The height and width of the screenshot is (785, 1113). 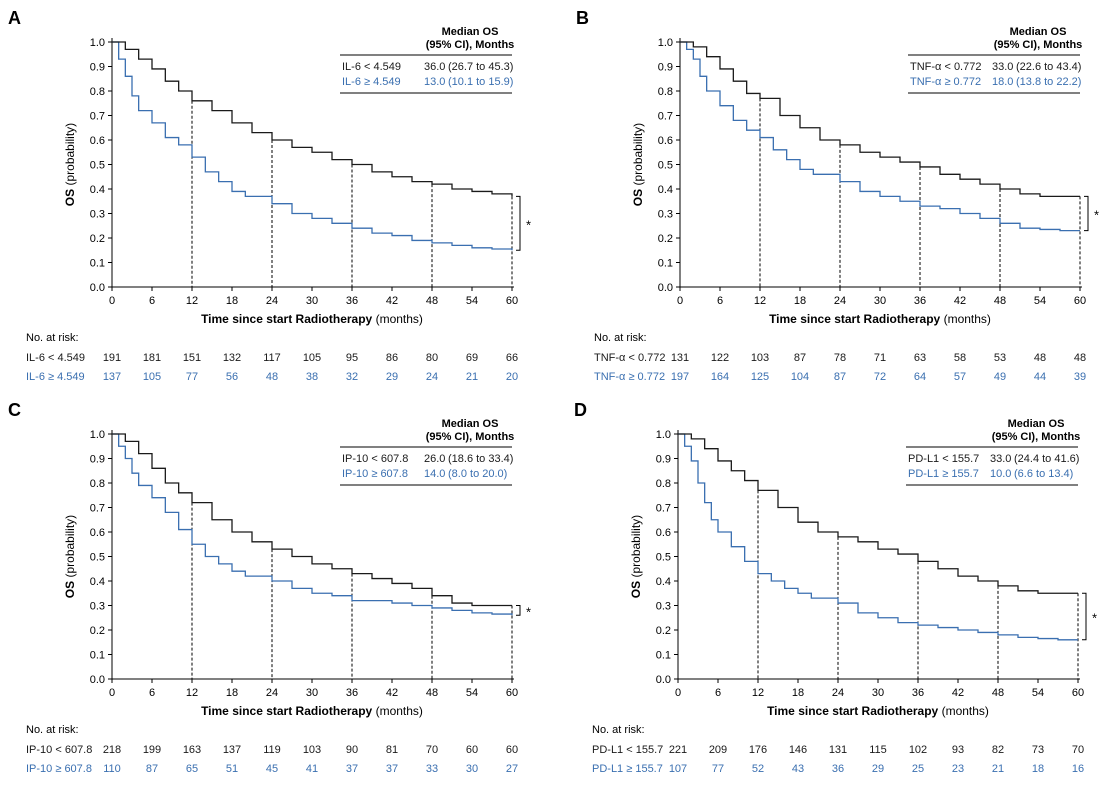 I want to click on legend-title: Median OS, so click(x=470, y=424).